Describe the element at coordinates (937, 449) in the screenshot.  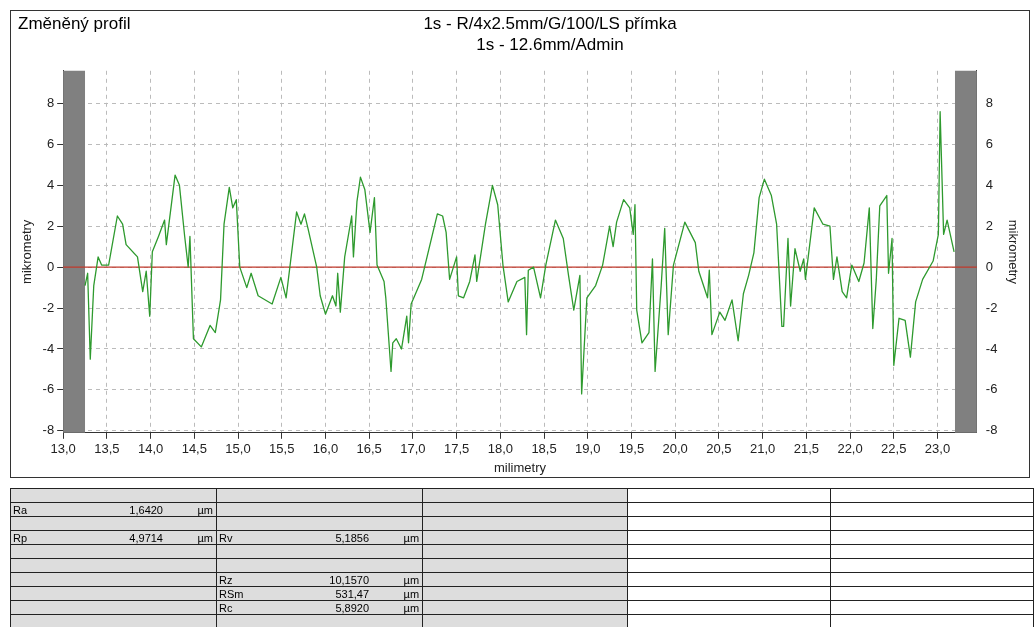
I see `x-tick-label: 23,0` at that location.